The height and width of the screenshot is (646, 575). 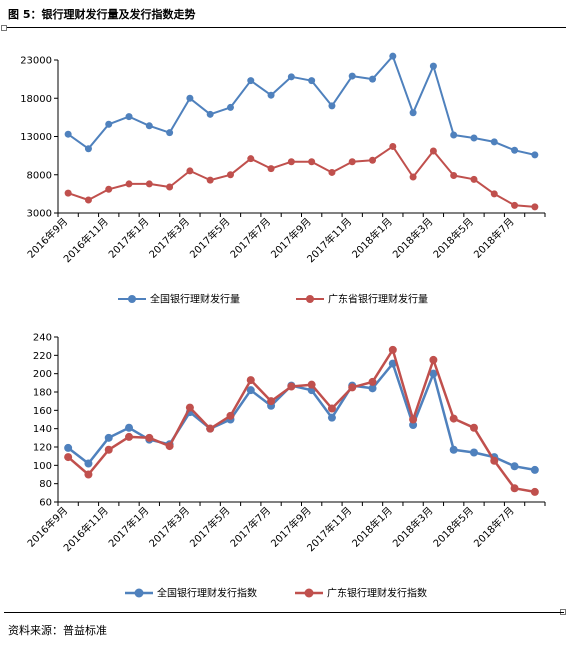 I want to click on y-tick-label: 3000, so click(x=39, y=214).